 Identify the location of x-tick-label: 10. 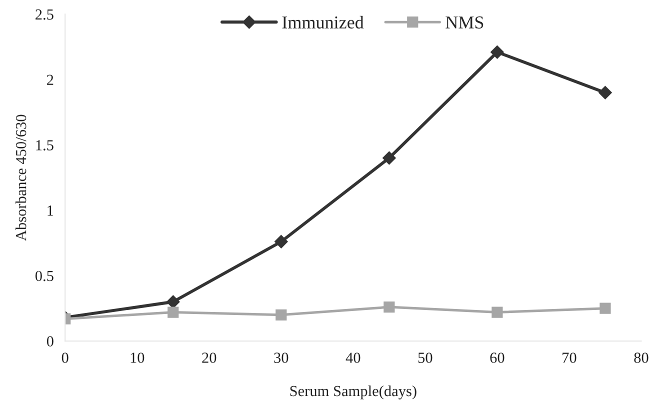
(137, 357).